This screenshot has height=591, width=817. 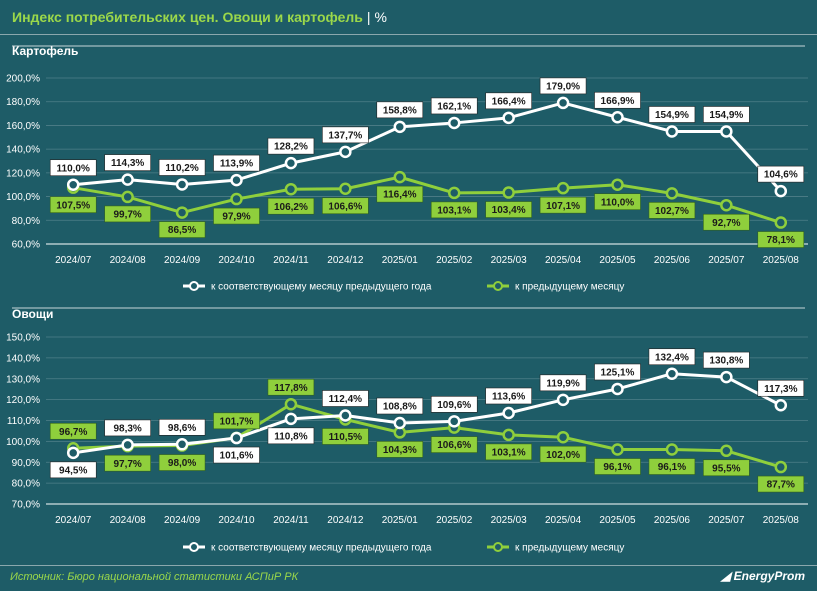 What do you see at coordinates (769, 576) in the screenshot?
I see `logo-text: EnergyProm` at bounding box center [769, 576].